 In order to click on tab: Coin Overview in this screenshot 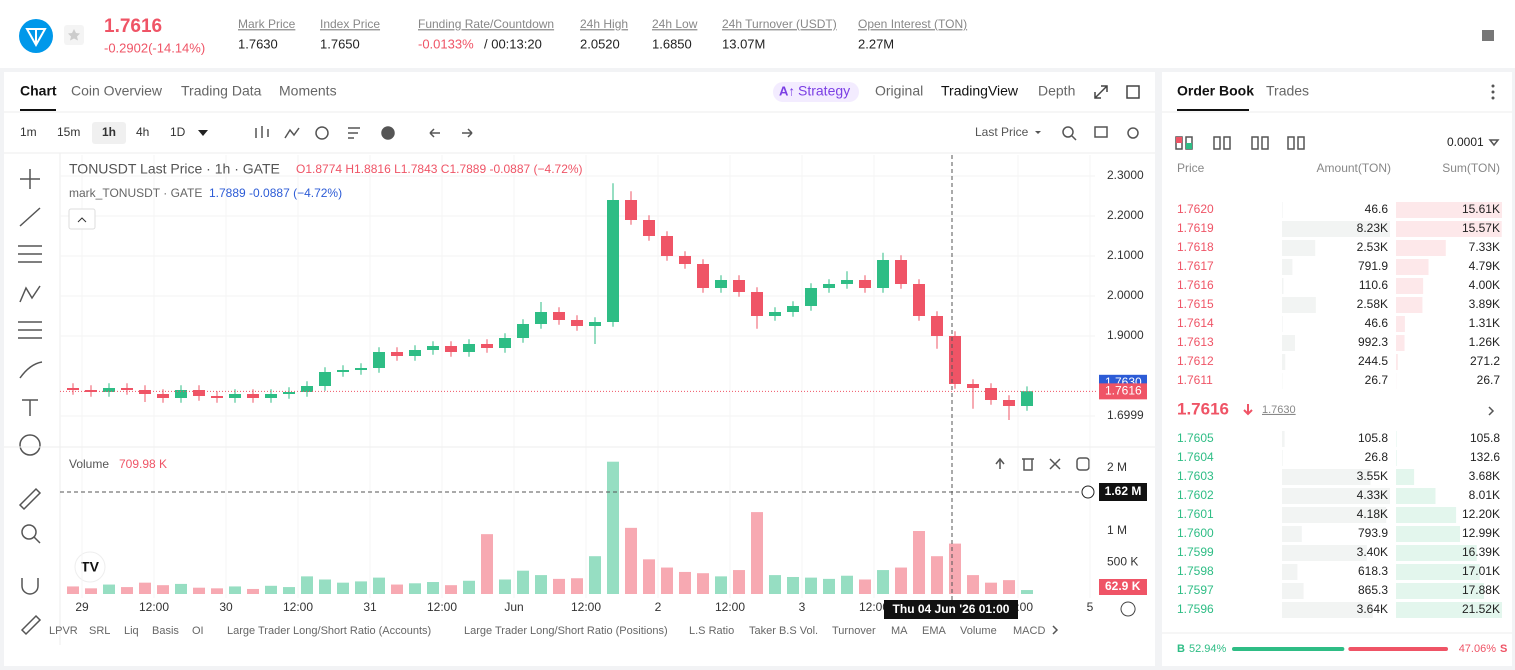, I will do `click(117, 91)`.